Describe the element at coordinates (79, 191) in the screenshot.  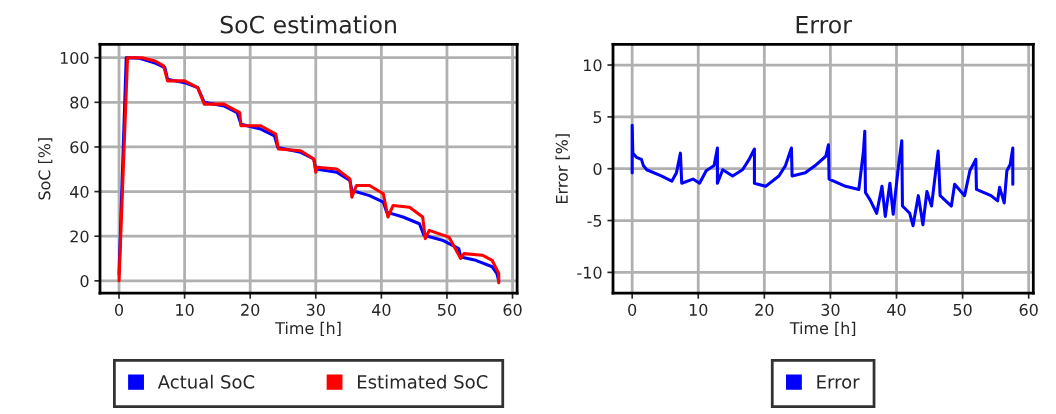
I see `y-tick-label: 40` at that location.